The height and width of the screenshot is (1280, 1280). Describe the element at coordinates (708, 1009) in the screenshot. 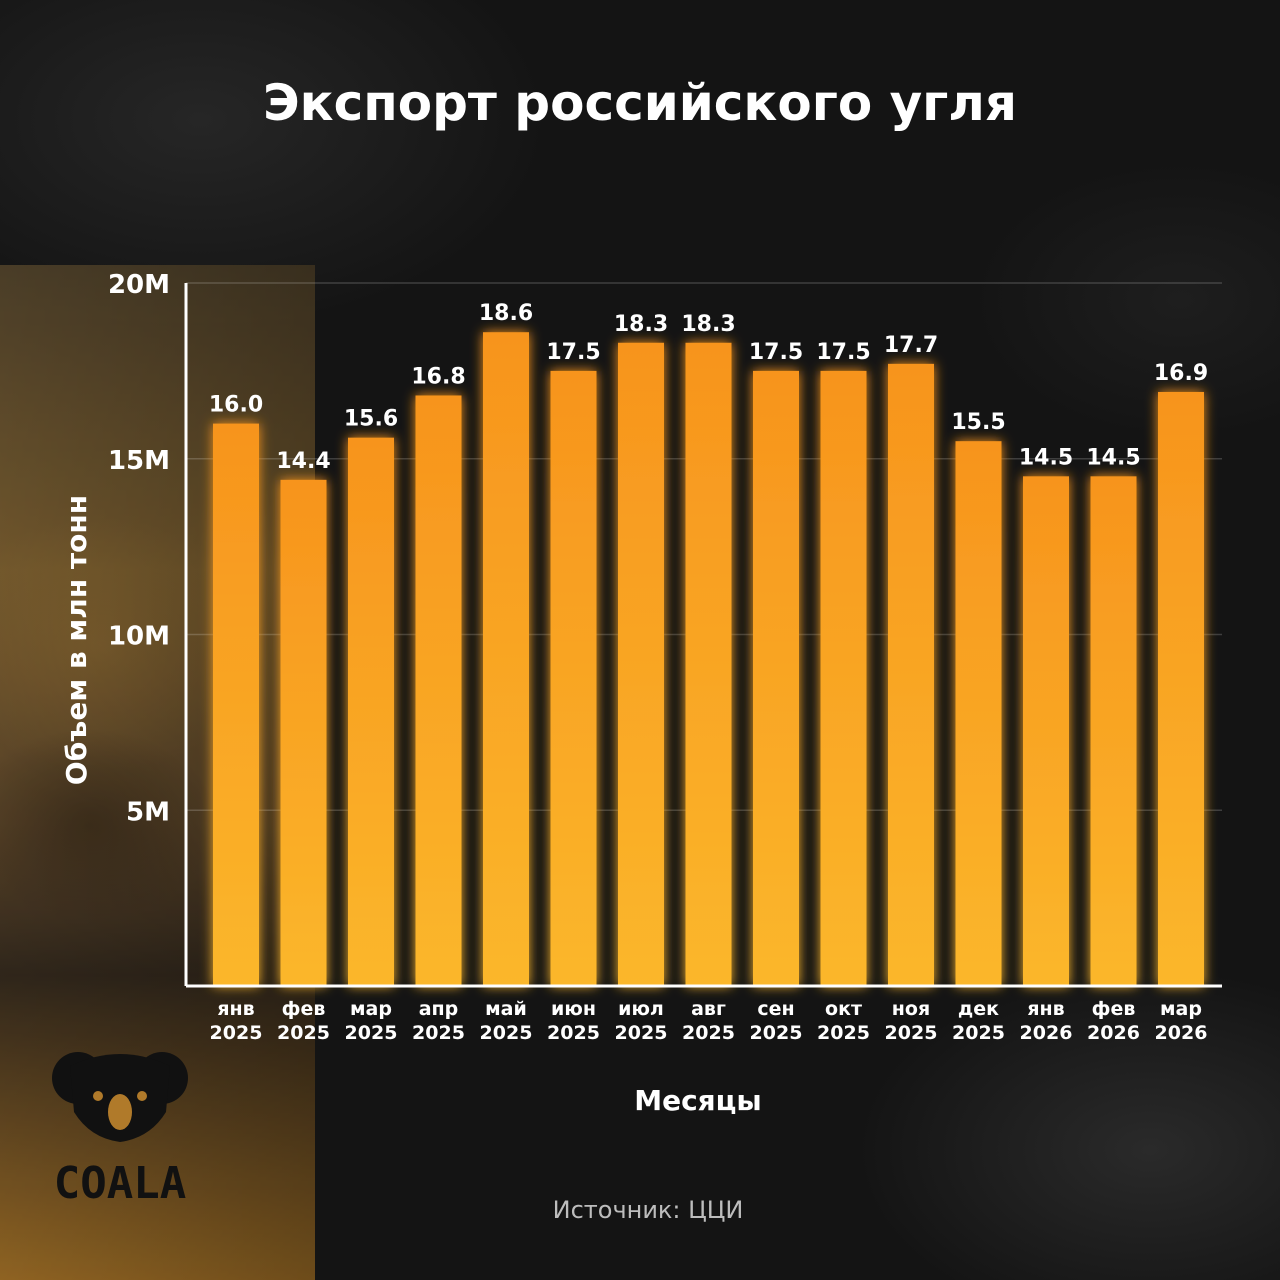

I see `x-tick-month: авг` at that location.